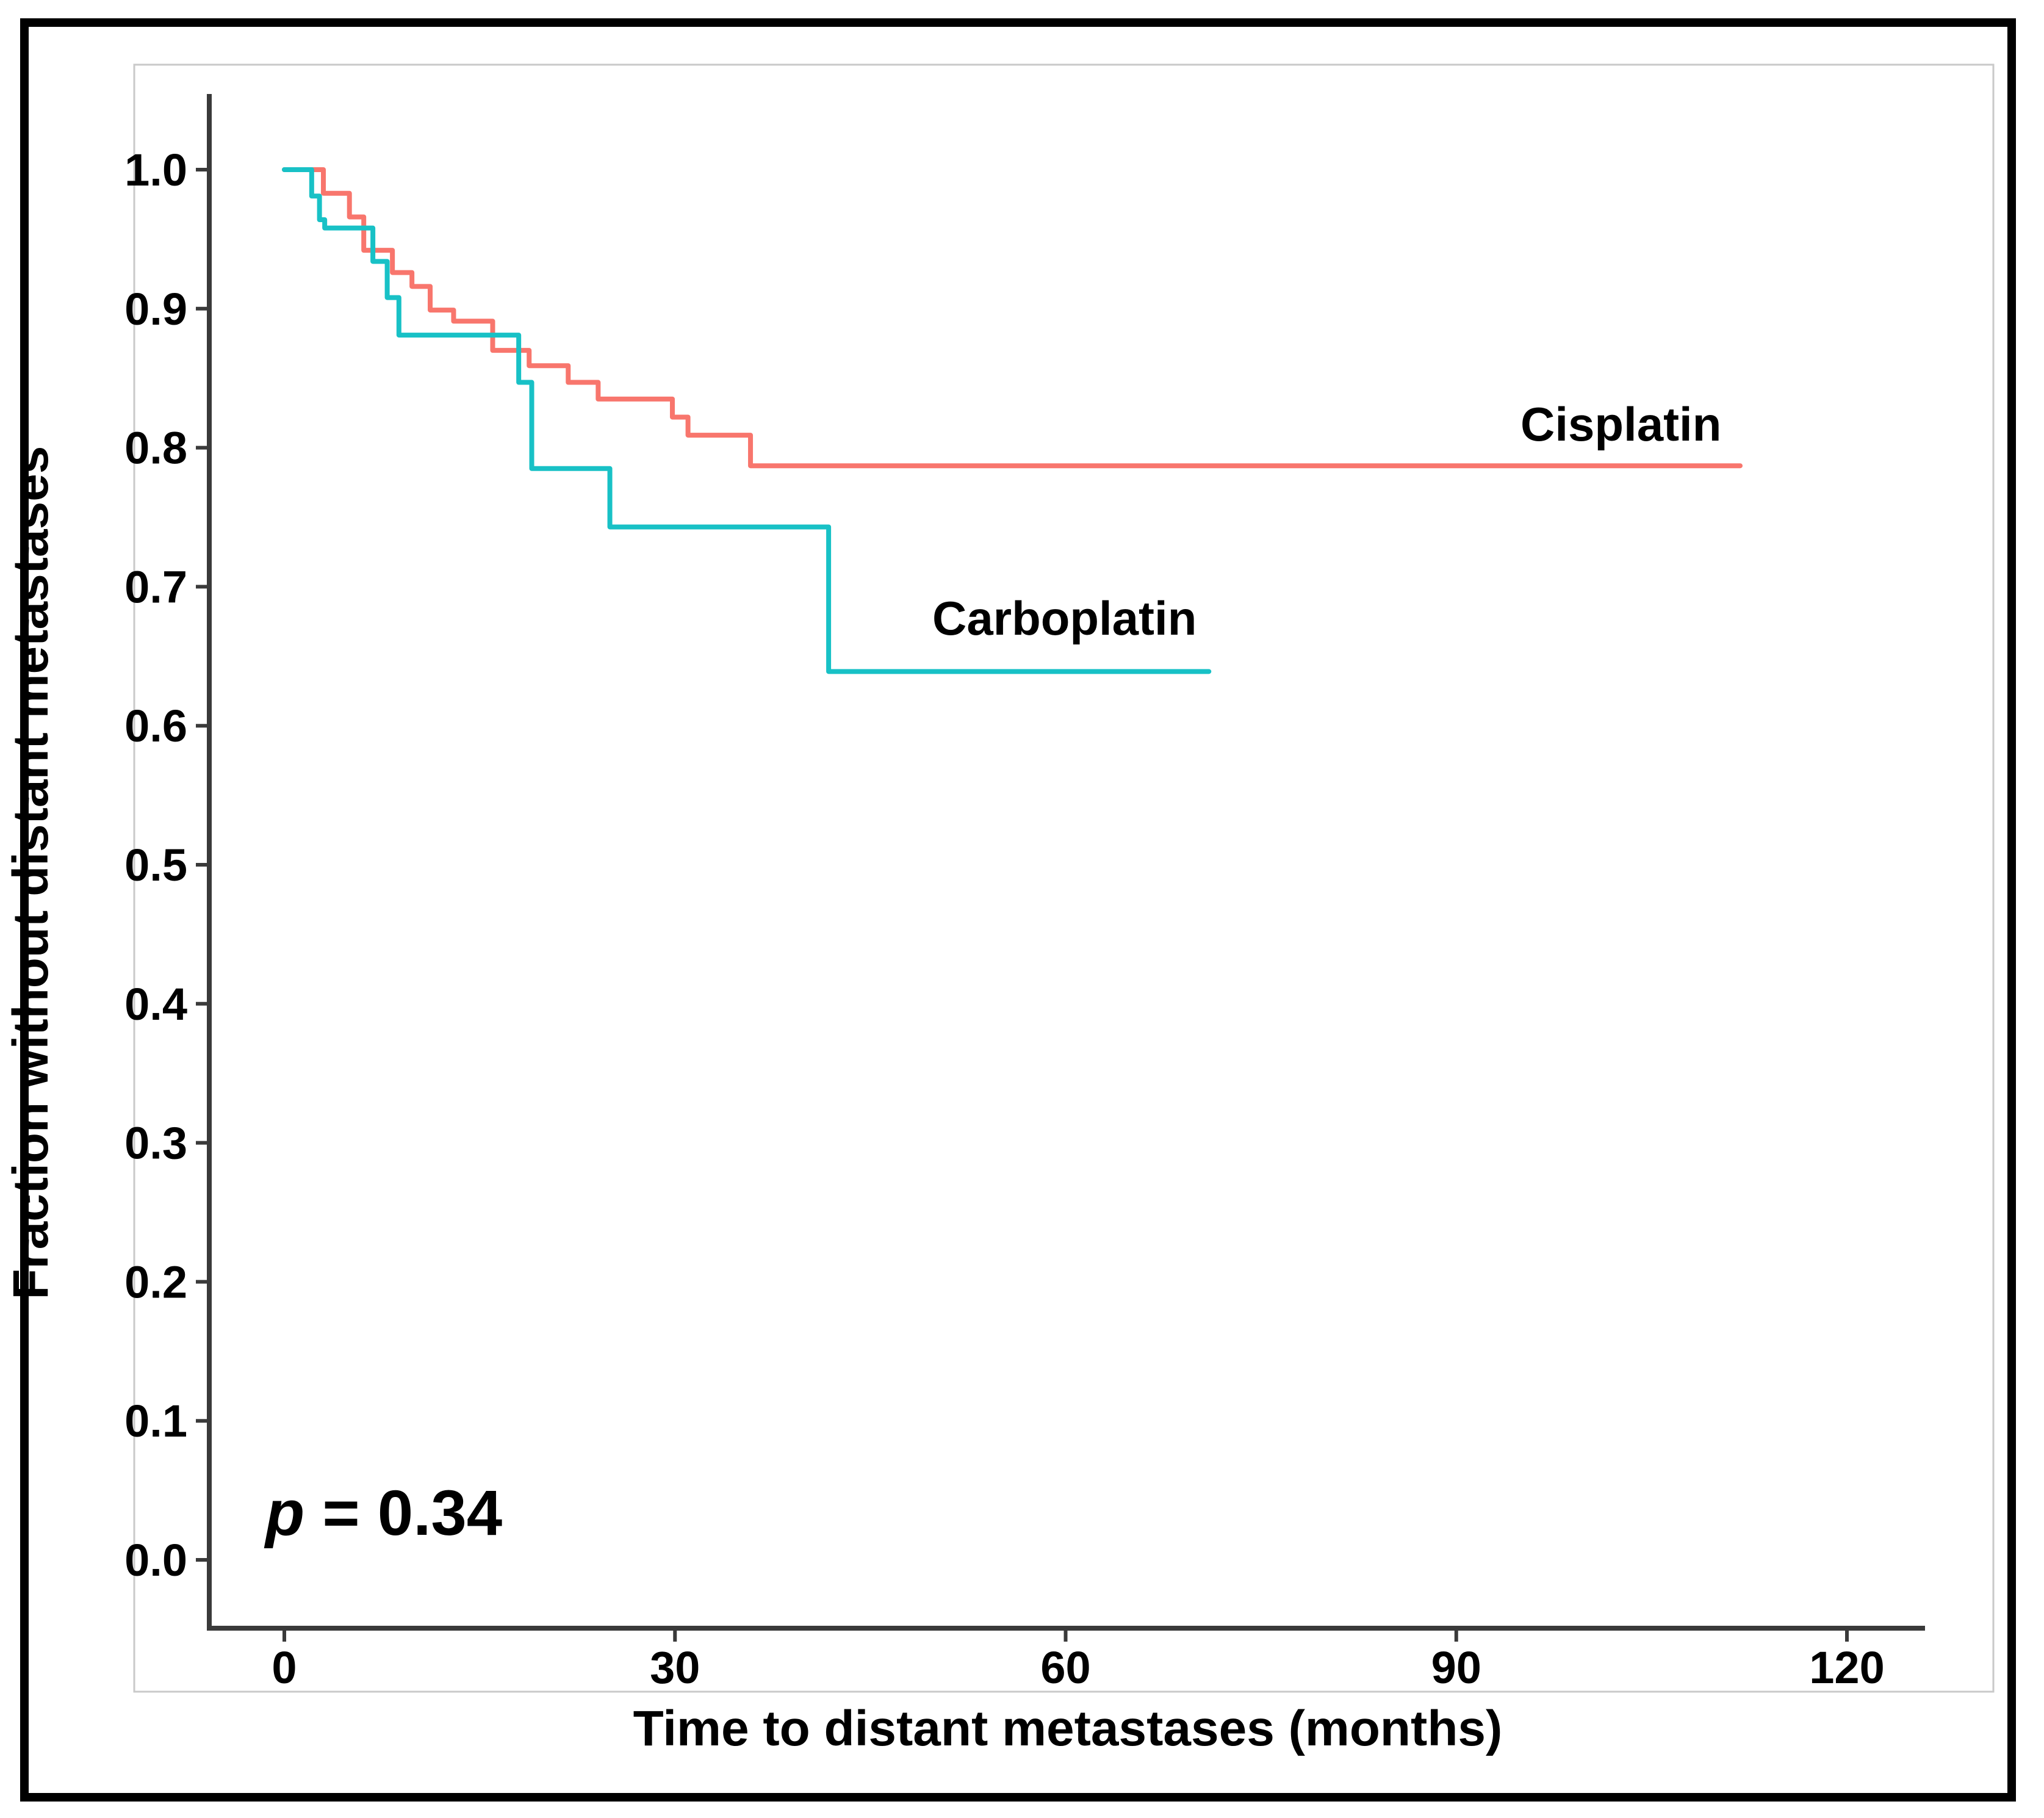 This screenshot has height=1818, width=2044. What do you see at coordinates (1013, 318) in the screenshot?
I see `cisplatin-curve` at bounding box center [1013, 318].